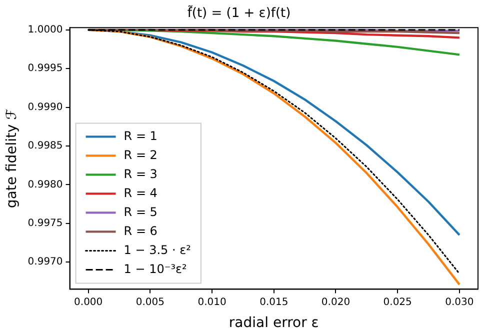 Image resolution: width=488 pixels, height=336 pixels. What do you see at coordinates (88, 302) in the screenshot?
I see `x-tick-label: 0.000` at bounding box center [88, 302].